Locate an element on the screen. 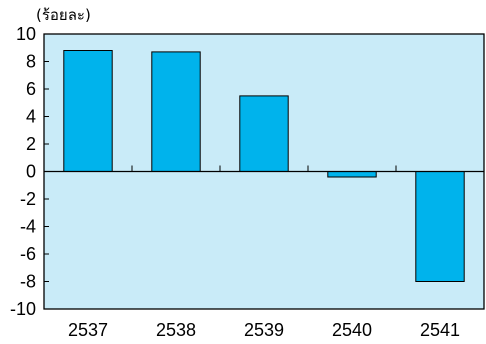 Image resolution: width=486 pixels, height=344 pixels. x-axis-labels: 2537 2538 2539 2540 2541 is located at coordinates (264, 330).